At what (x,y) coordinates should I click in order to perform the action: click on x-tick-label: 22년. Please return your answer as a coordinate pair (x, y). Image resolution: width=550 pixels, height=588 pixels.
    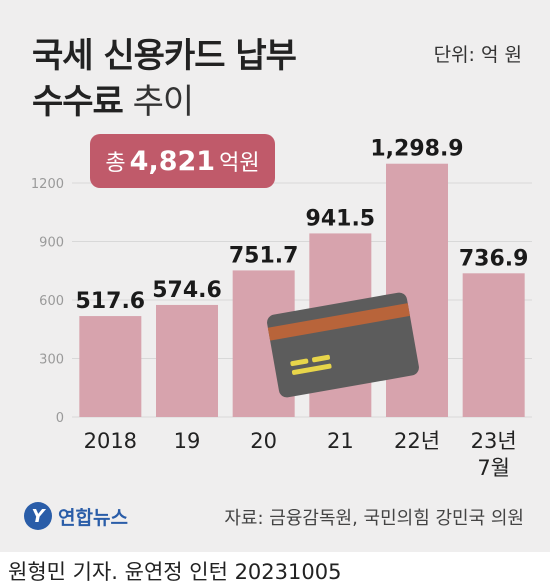
    Looking at the image, I should click on (417, 441).